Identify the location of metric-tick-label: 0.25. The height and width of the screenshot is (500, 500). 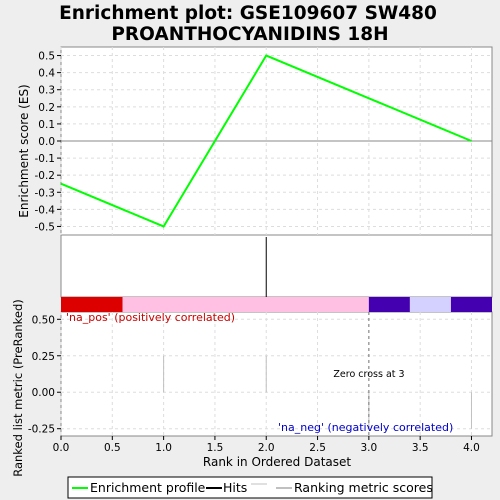
(43, 357).